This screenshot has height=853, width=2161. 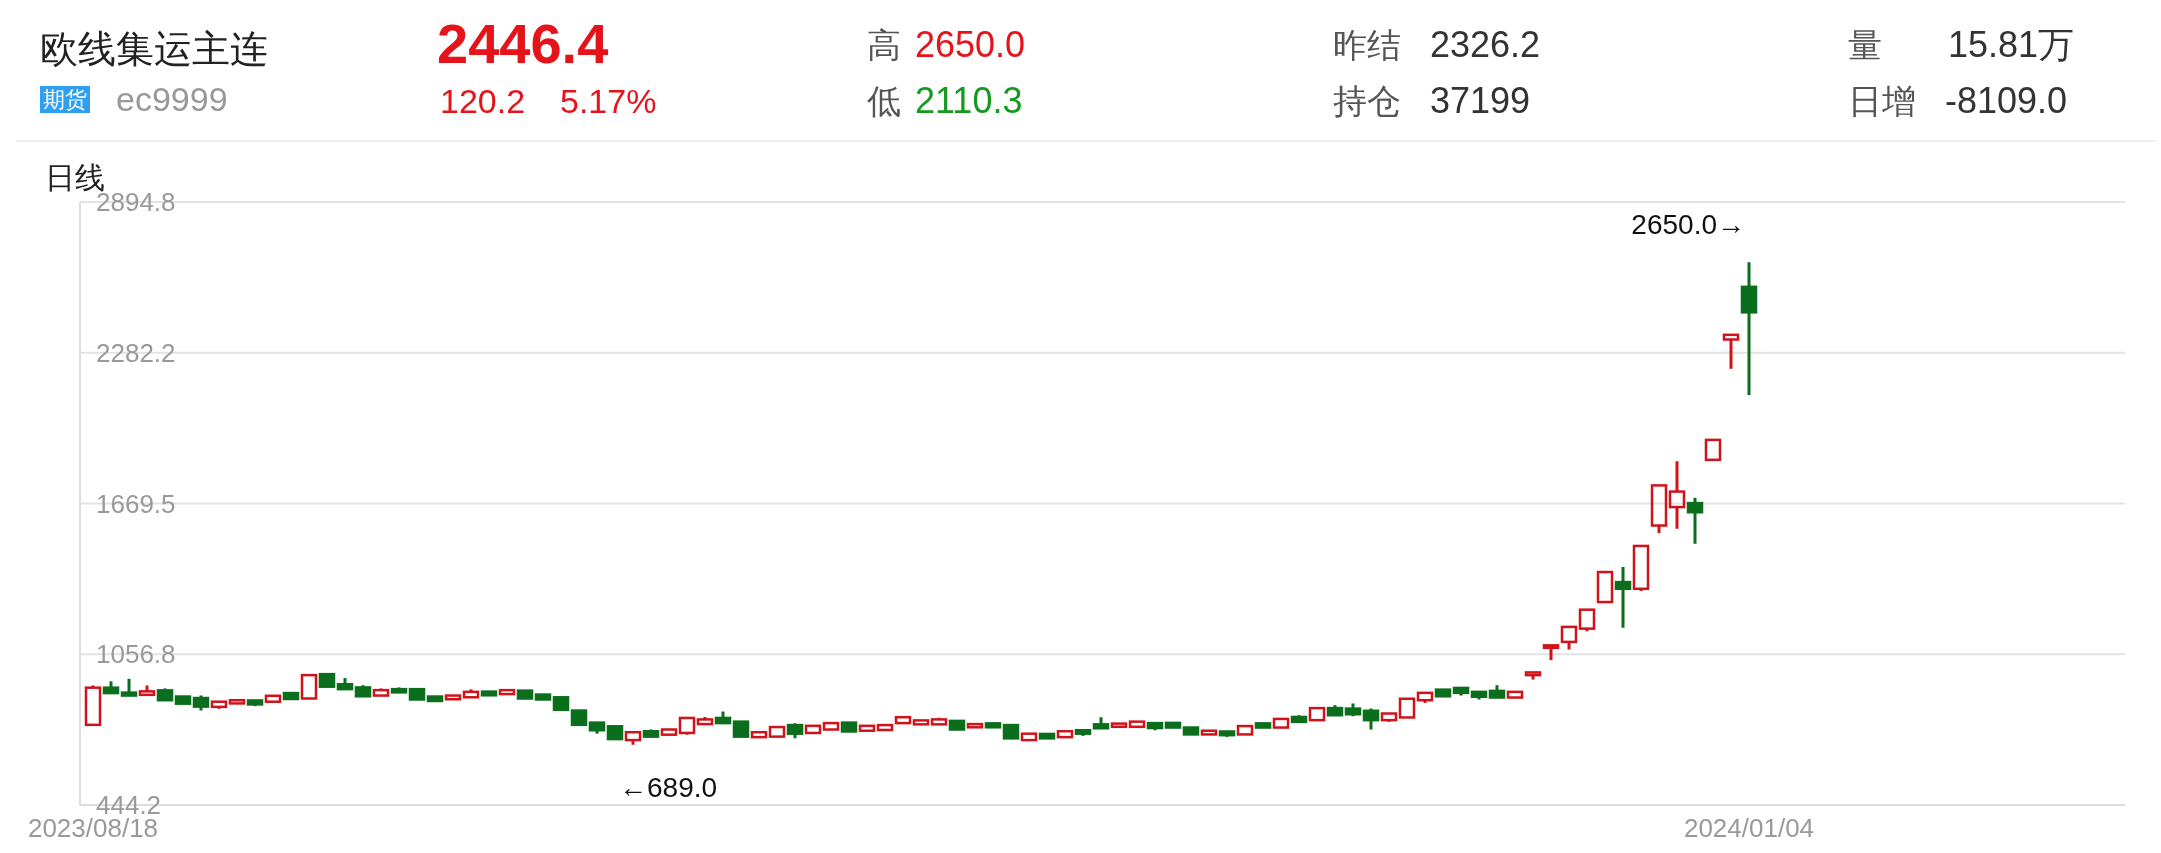 What do you see at coordinates (136, 654) in the screenshot?
I see `y-tick-label: 1056.8` at bounding box center [136, 654].